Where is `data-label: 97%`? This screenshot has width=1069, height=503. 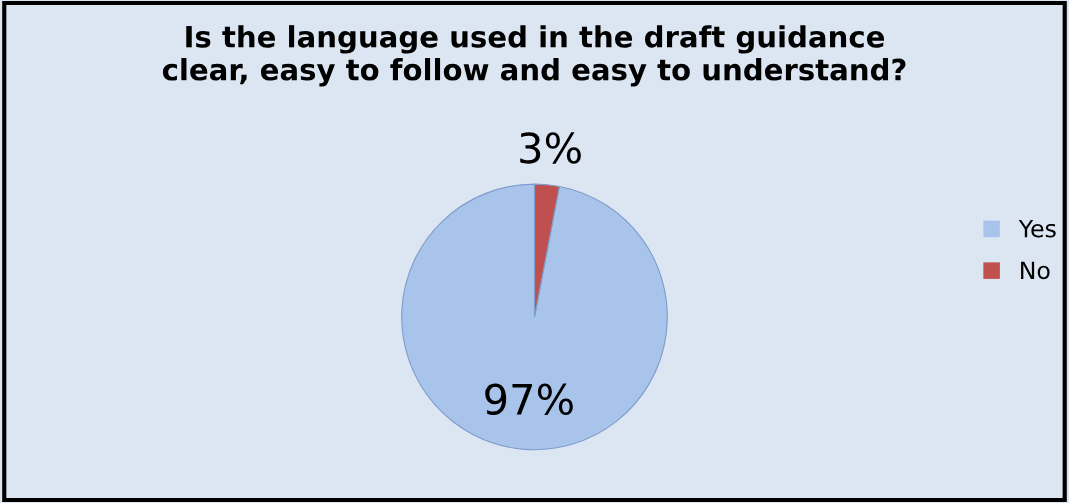
data-label: 97% is located at coordinates (529, 399).